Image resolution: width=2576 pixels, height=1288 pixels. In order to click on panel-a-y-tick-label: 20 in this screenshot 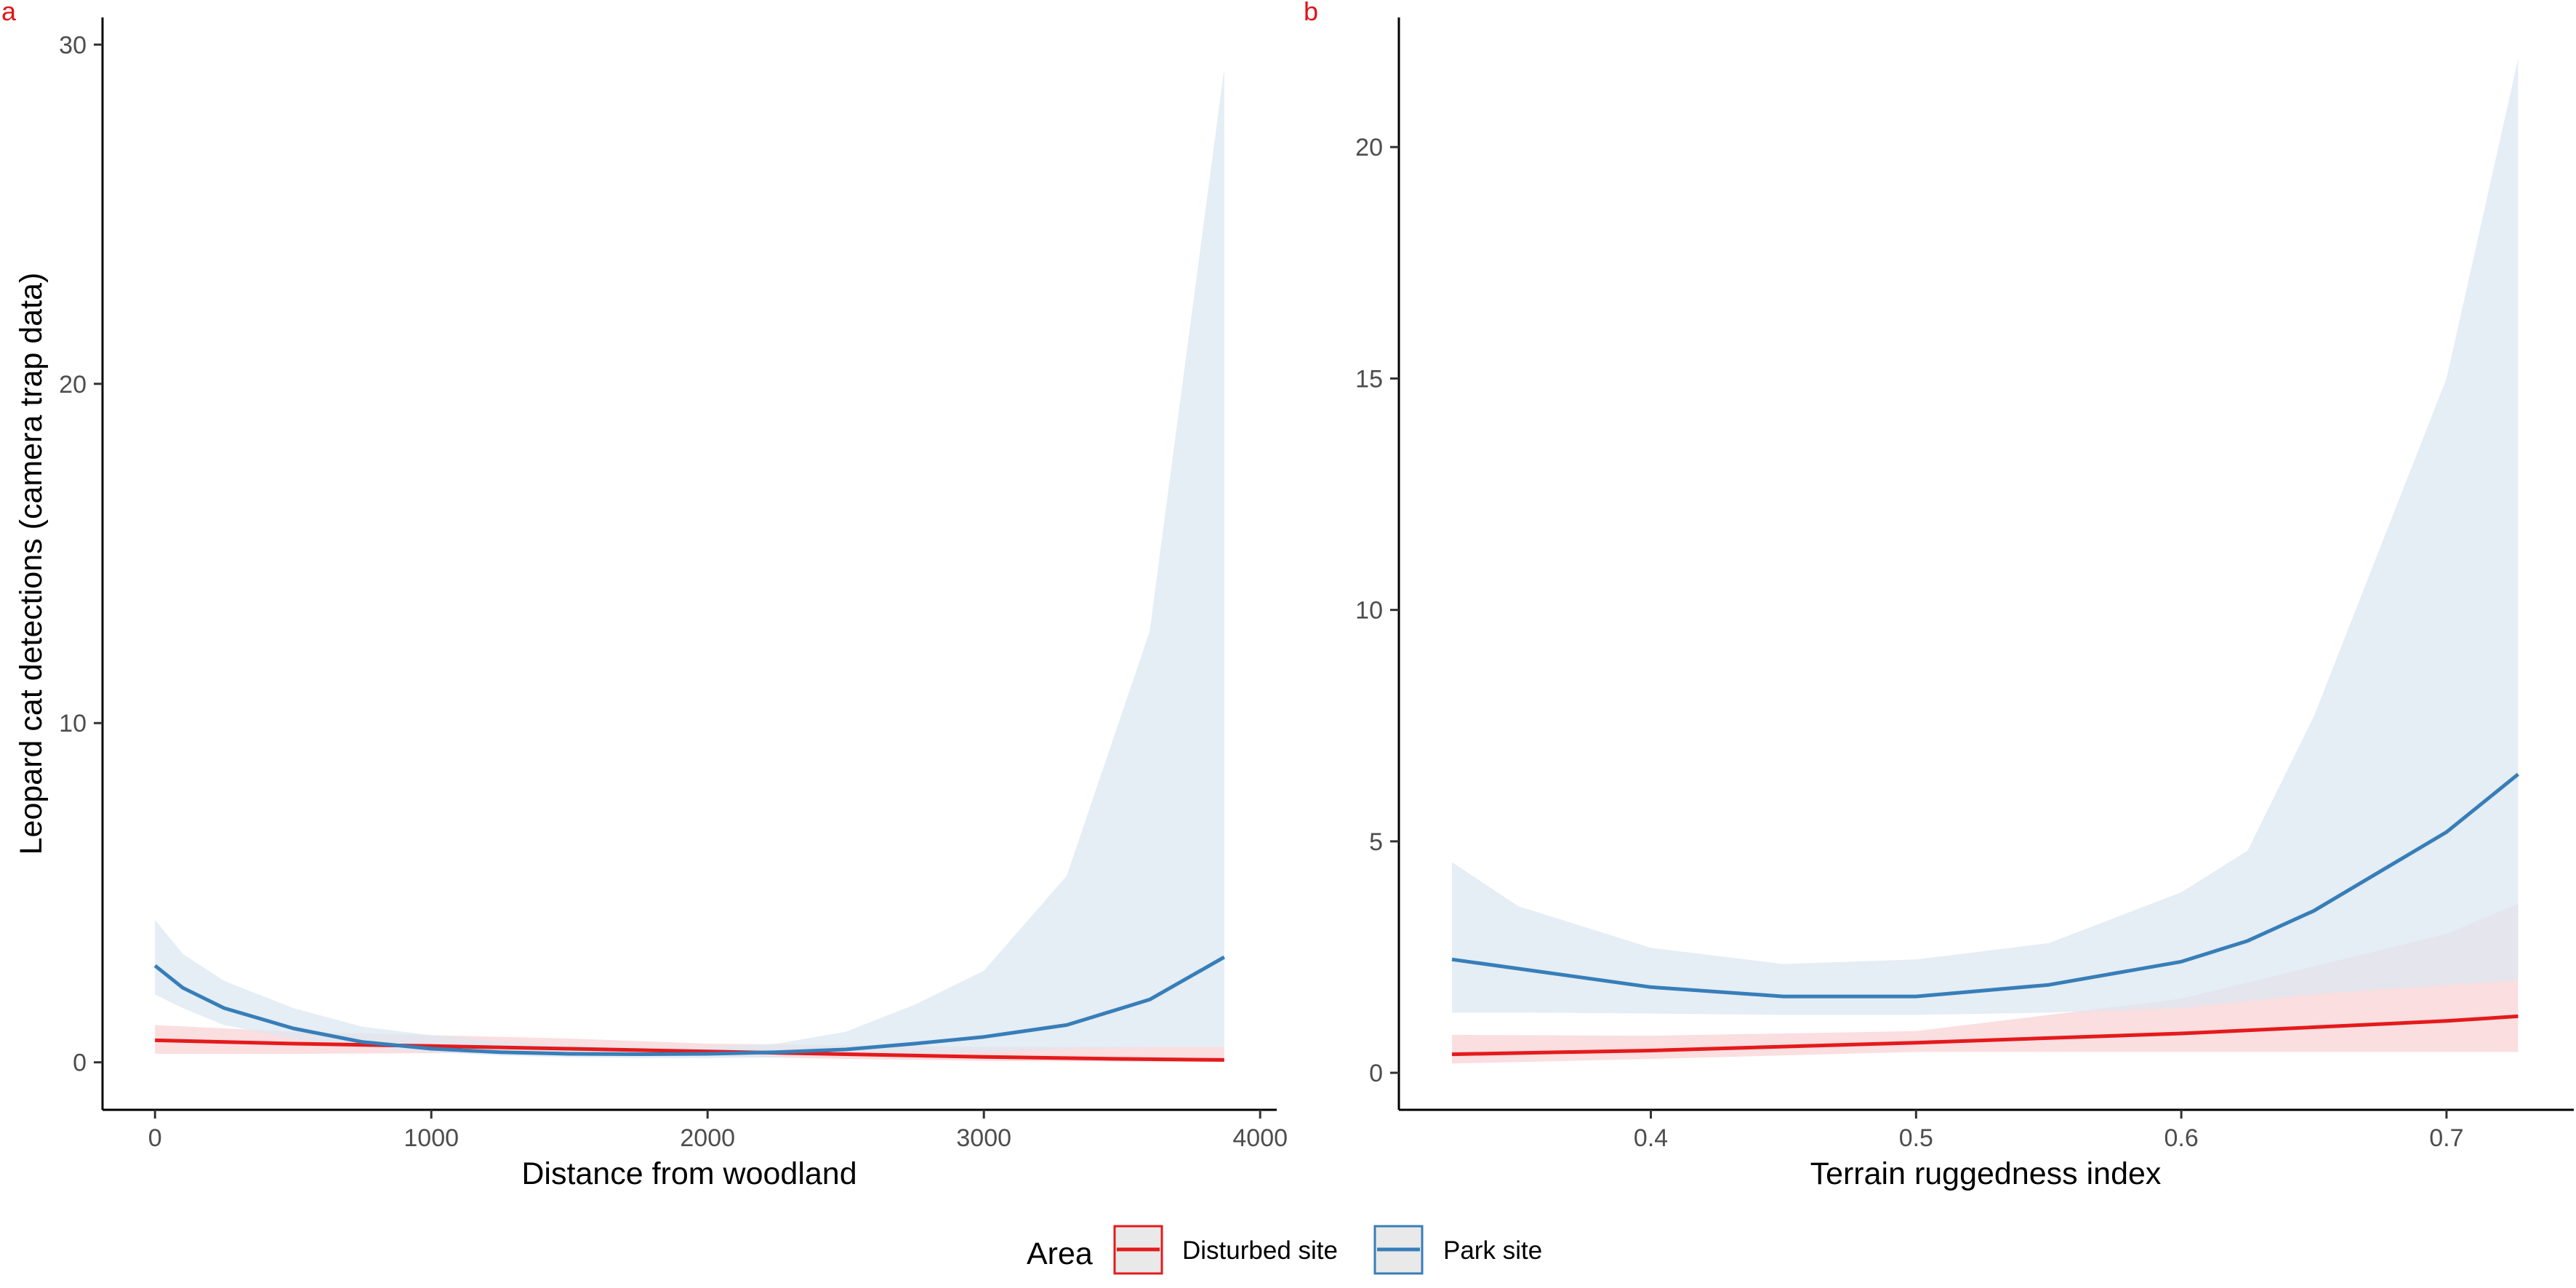, I will do `click(73, 385)`.